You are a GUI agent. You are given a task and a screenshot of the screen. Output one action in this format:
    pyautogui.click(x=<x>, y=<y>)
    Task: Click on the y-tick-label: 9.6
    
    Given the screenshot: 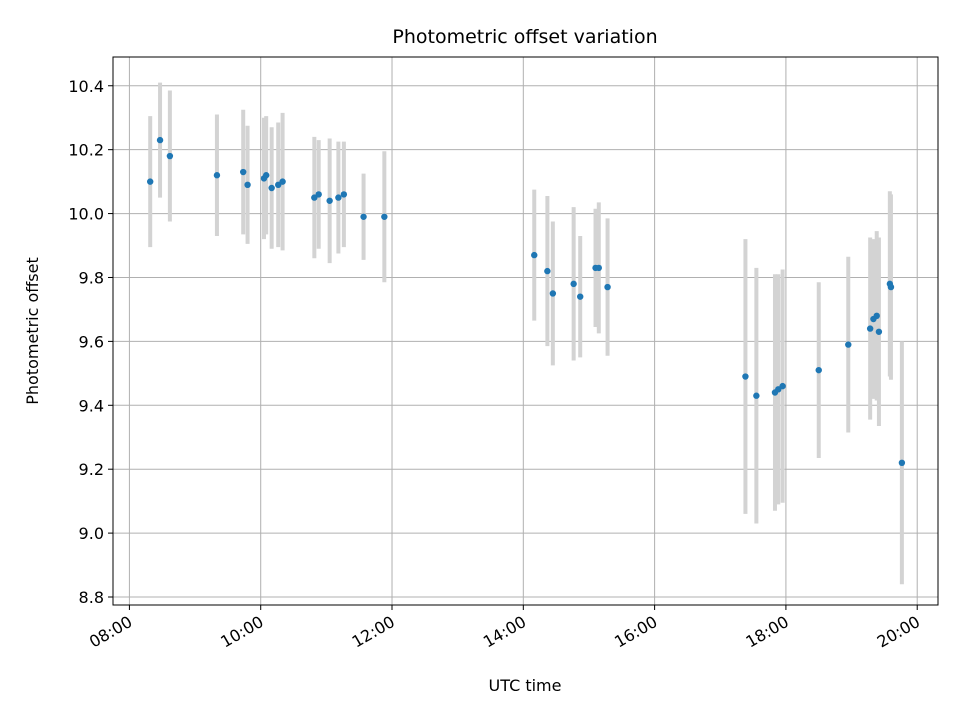 What is the action you would take?
    pyautogui.click(x=91, y=341)
    